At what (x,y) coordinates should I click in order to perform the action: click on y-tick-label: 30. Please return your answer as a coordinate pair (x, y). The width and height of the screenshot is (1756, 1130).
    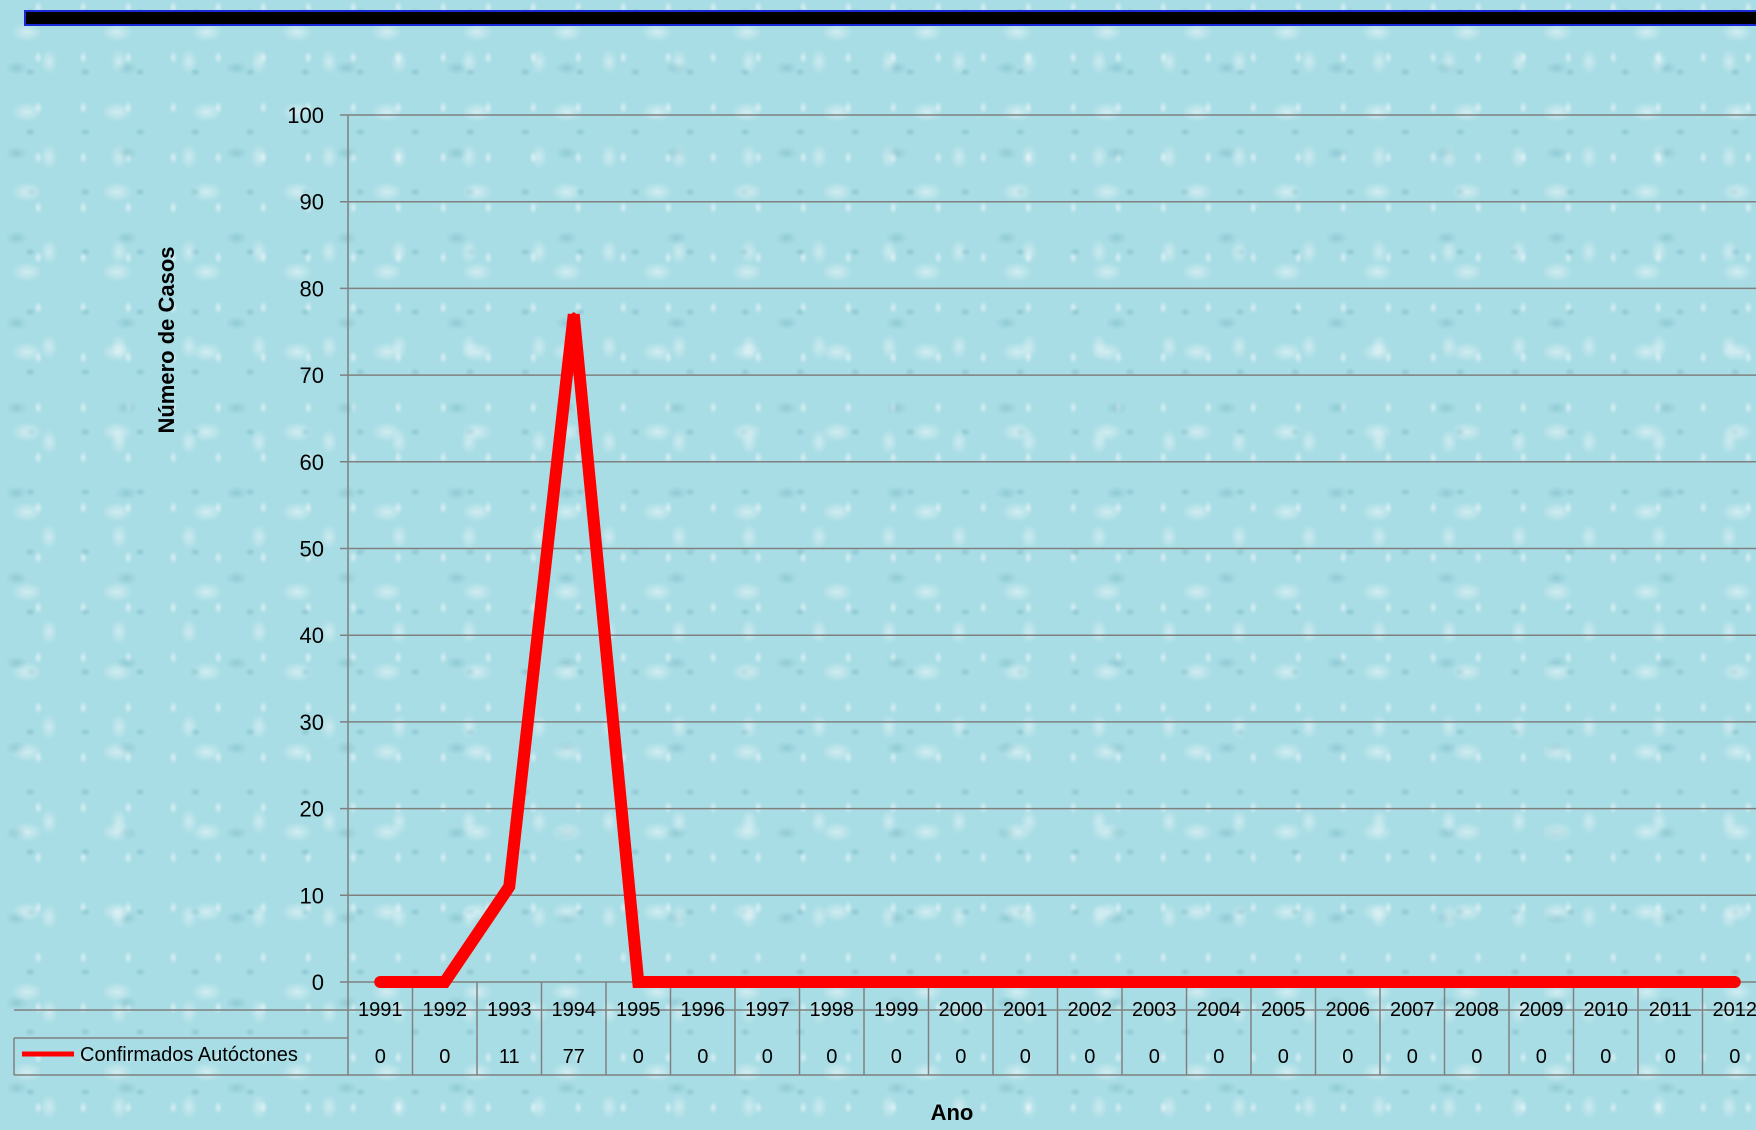
    Looking at the image, I should click on (312, 722).